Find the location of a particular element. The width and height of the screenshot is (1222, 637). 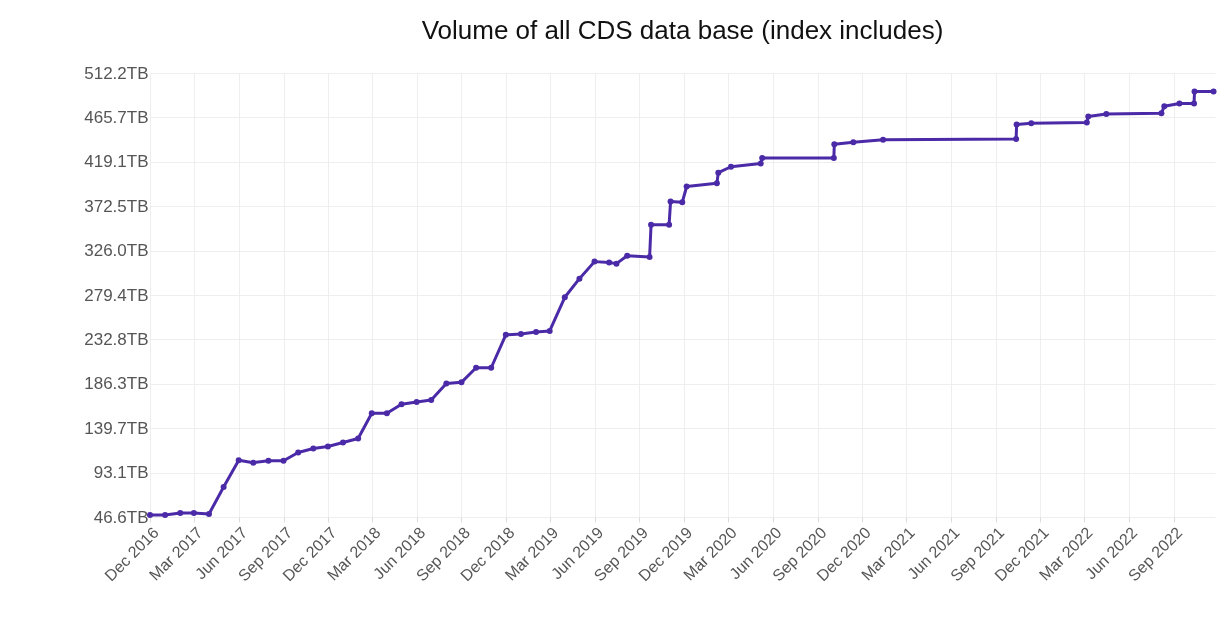

y-tick-label: 326.0TB is located at coordinates (116, 251).